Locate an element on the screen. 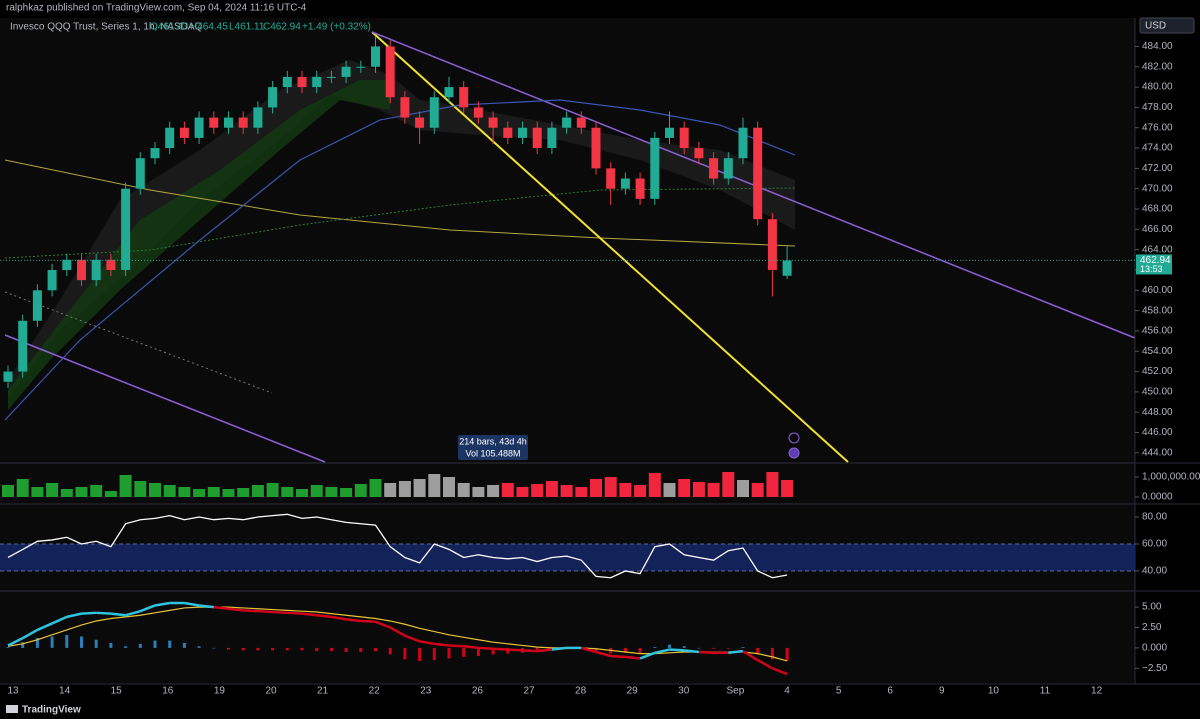 The image size is (1200, 719). x-tick-label: 29 is located at coordinates (633, 691).